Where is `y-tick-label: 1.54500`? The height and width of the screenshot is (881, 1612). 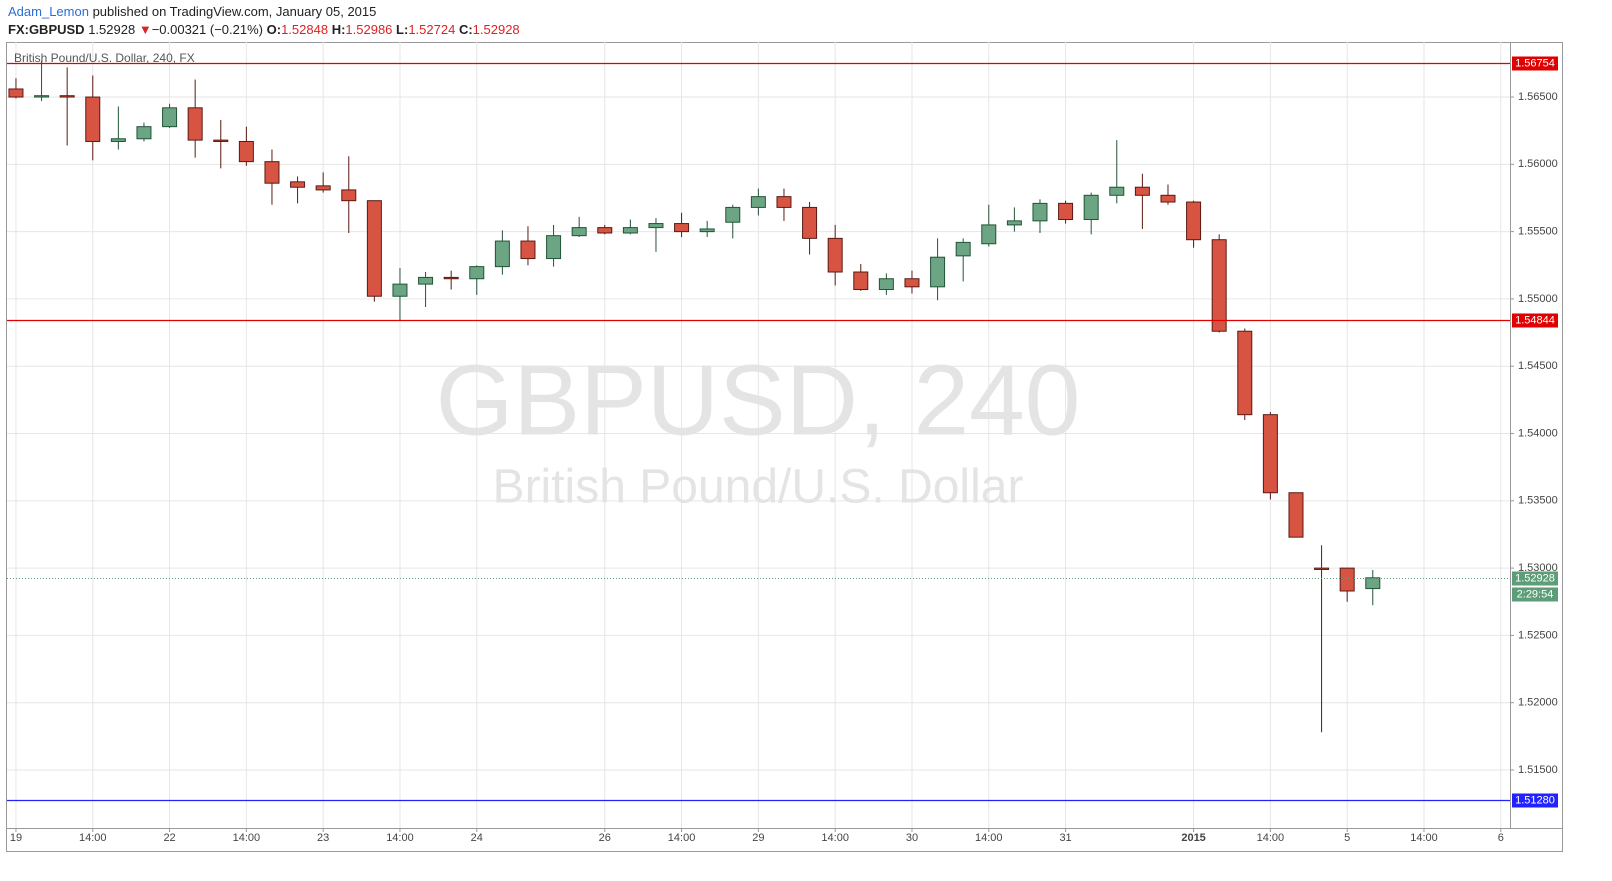 y-tick-label: 1.54500 is located at coordinates (1538, 366).